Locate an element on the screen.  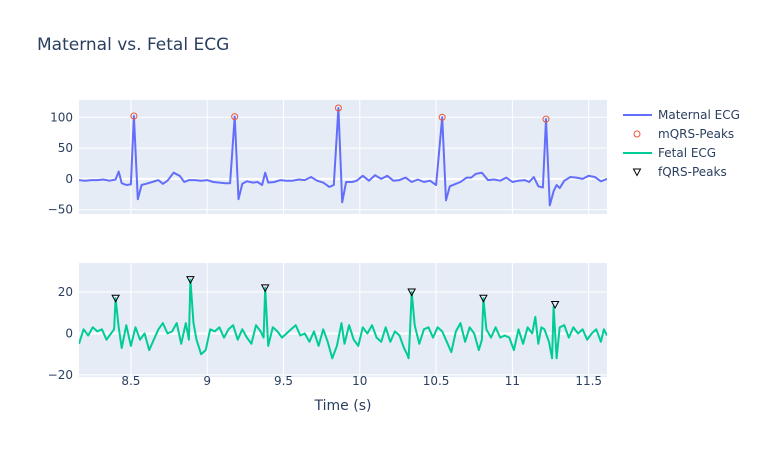
legend-item-mqrs-peaks: mQRS-Peaks is located at coordinates (683, 134).